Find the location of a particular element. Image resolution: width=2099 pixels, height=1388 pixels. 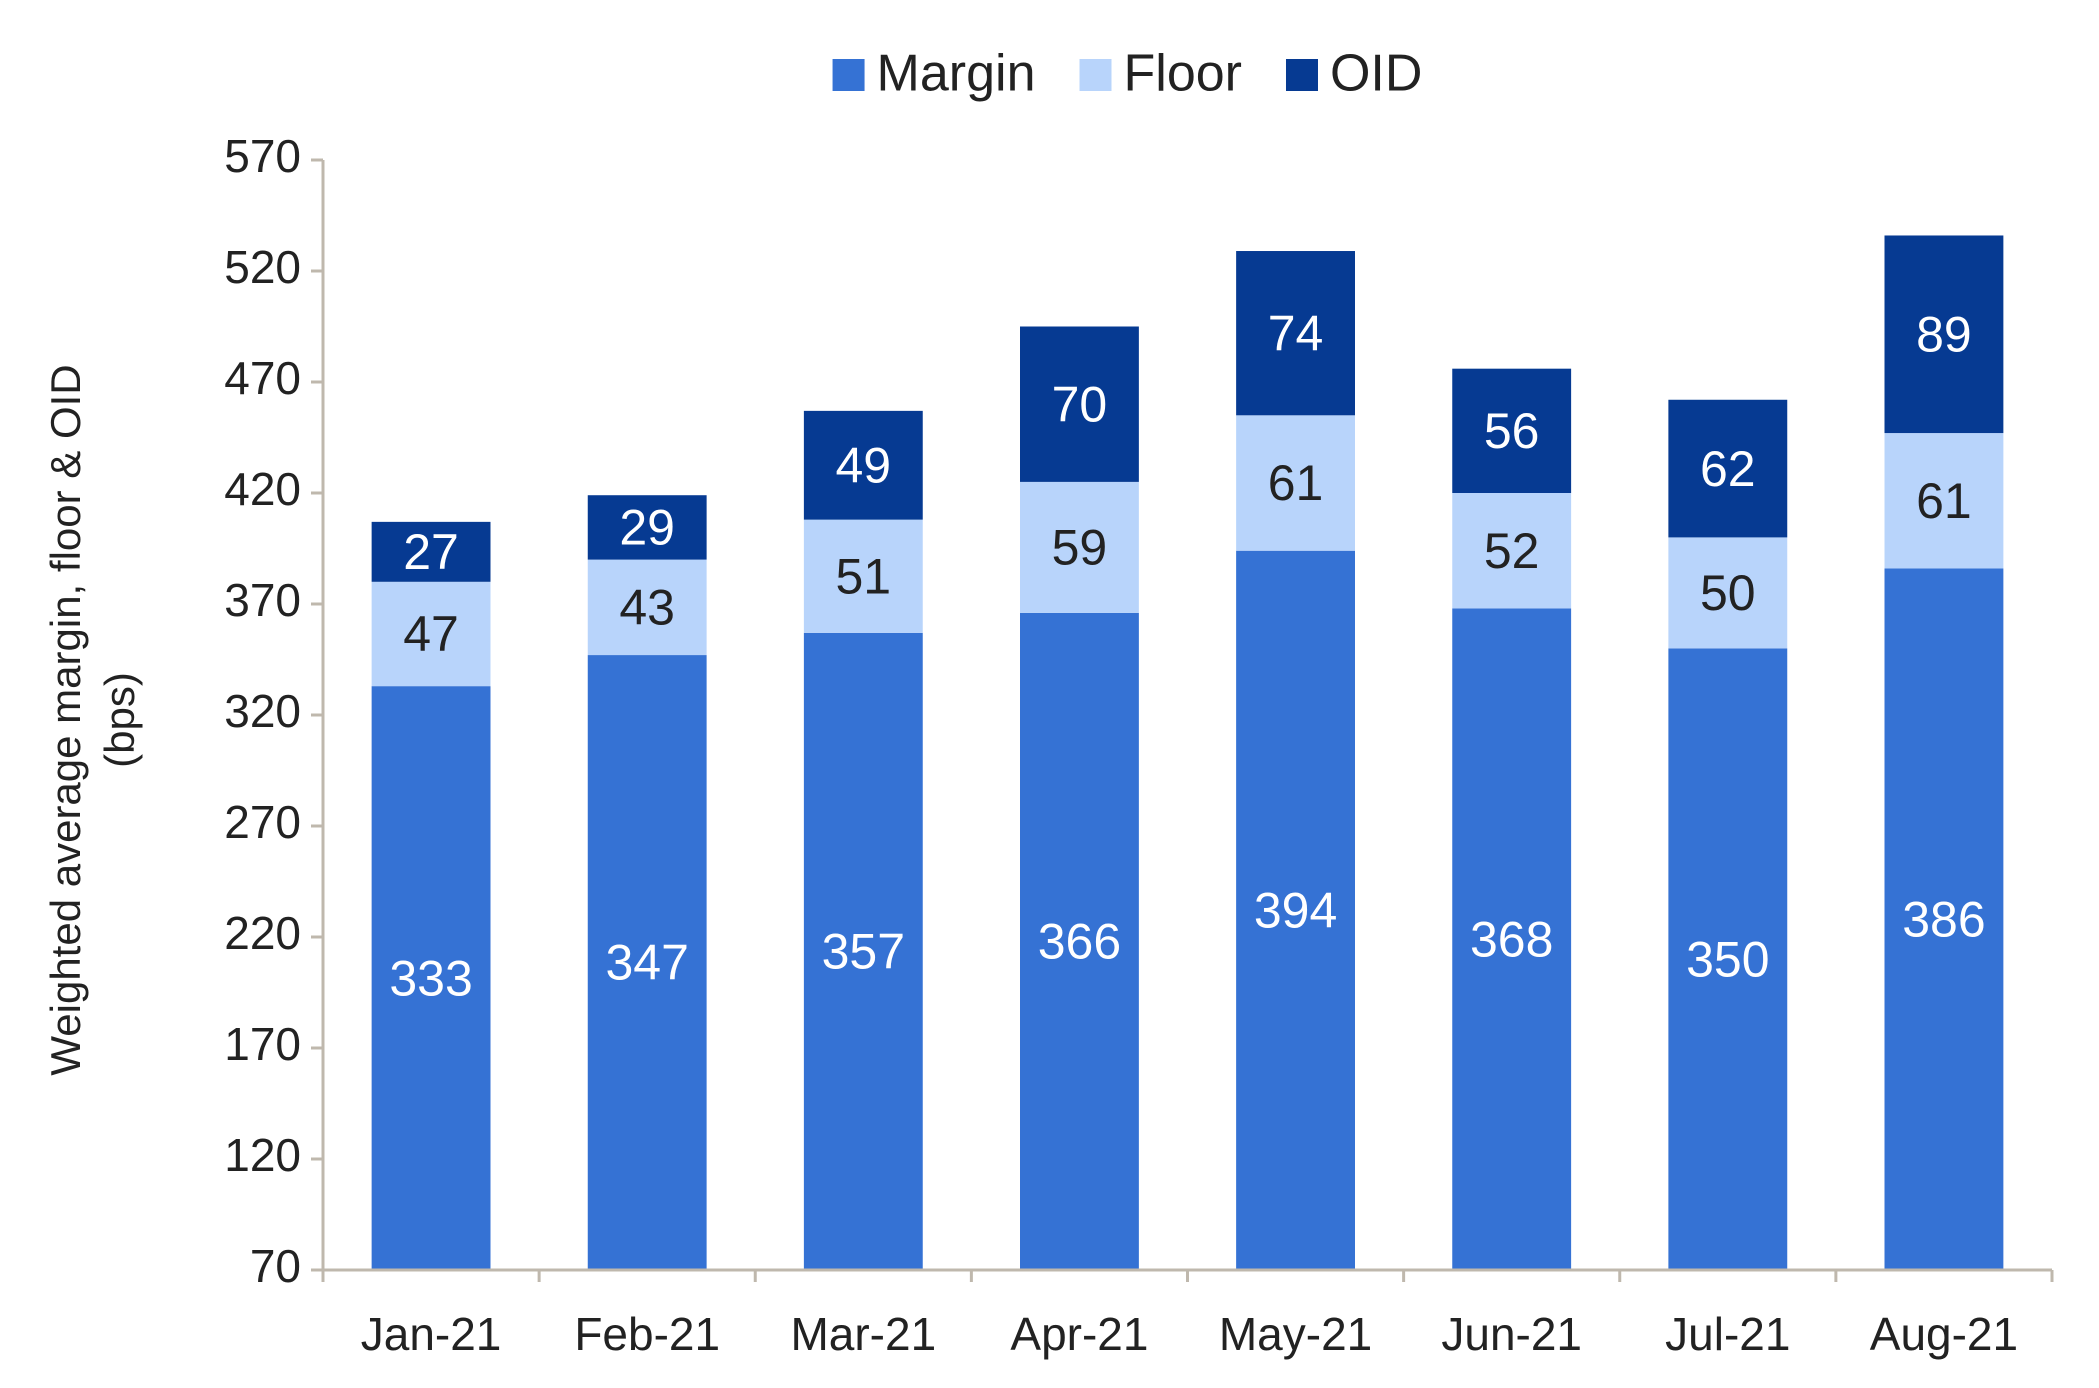

y-tick-label: 120 is located at coordinates (262, 1155).